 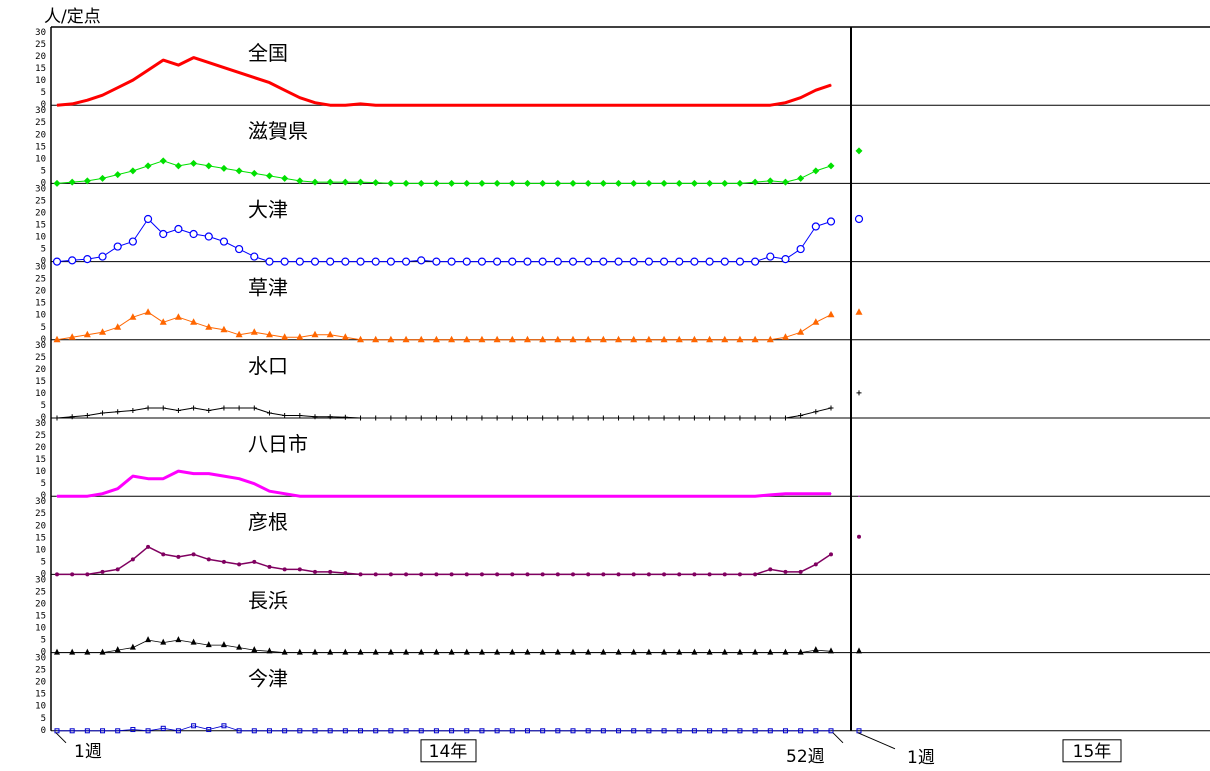 What do you see at coordinates (40, 514) in the screenshot?
I see `y-tick-label: 25` at bounding box center [40, 514].